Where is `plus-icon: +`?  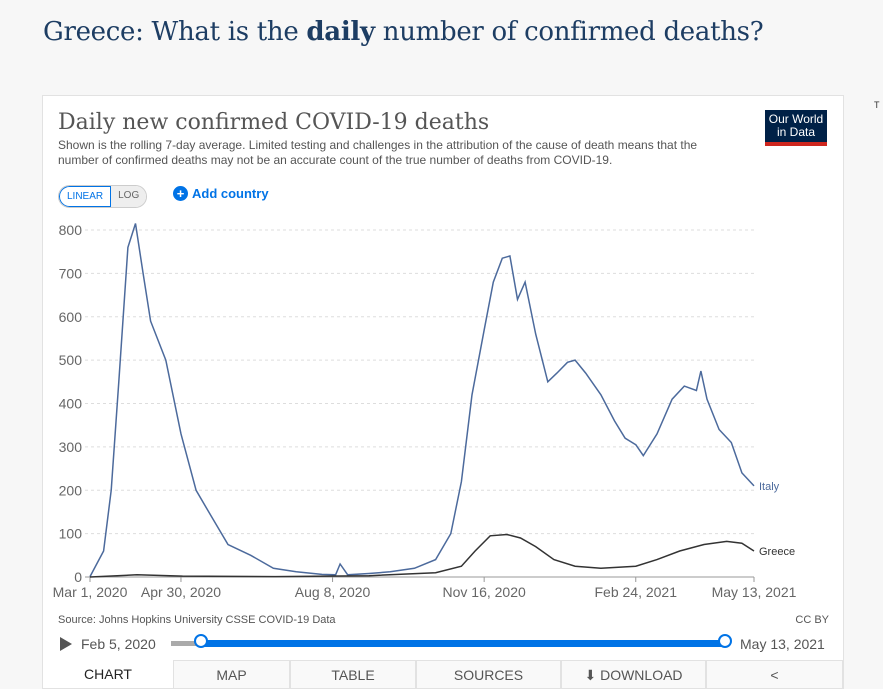
plus-icon: + is located at coordinates (180, 193).